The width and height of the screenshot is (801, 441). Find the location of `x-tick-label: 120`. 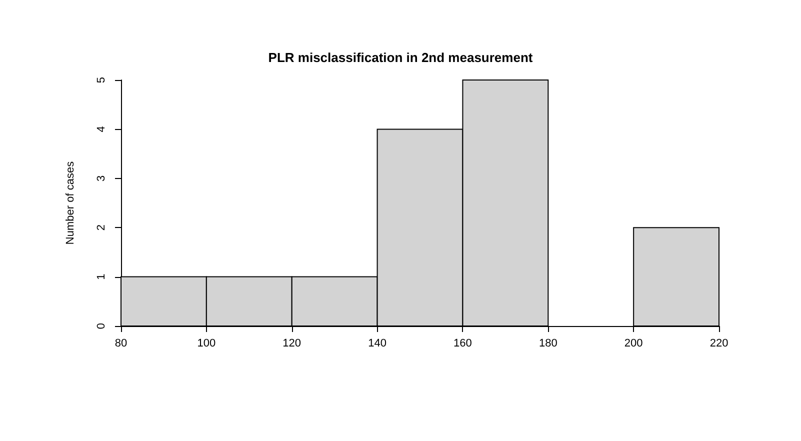

x-tick-label: 120 is located at coordinates (292, 344).